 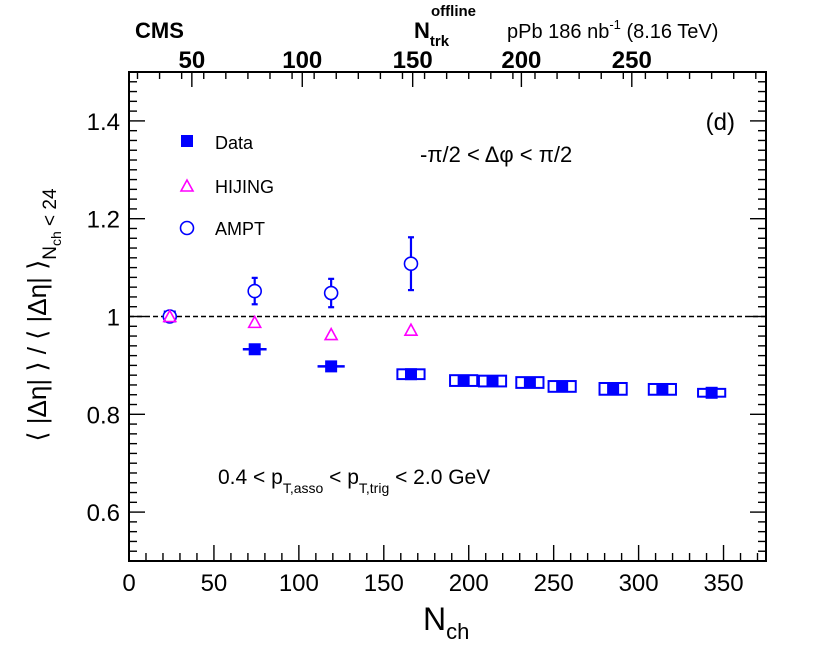 What do you see at coordinates (250, 477) in the screenshot?
I see `pt-a: 0.4 < p` at bounding box center [250, 477].